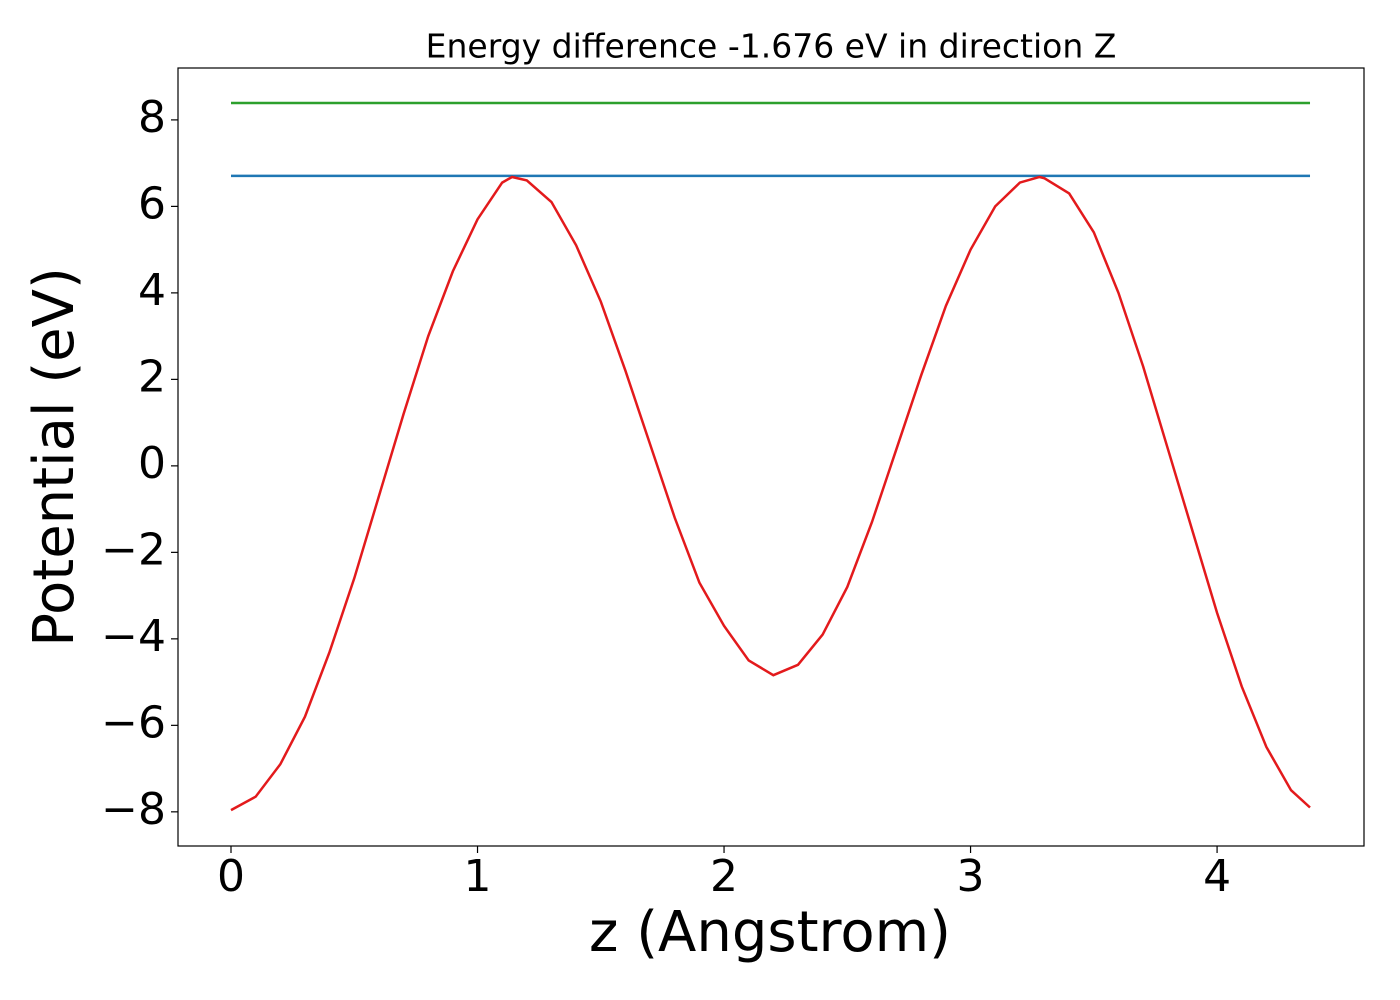 This screenshot has width=1400, height=1000. I want to click on y-tick-label: −4, so click(133, 636).